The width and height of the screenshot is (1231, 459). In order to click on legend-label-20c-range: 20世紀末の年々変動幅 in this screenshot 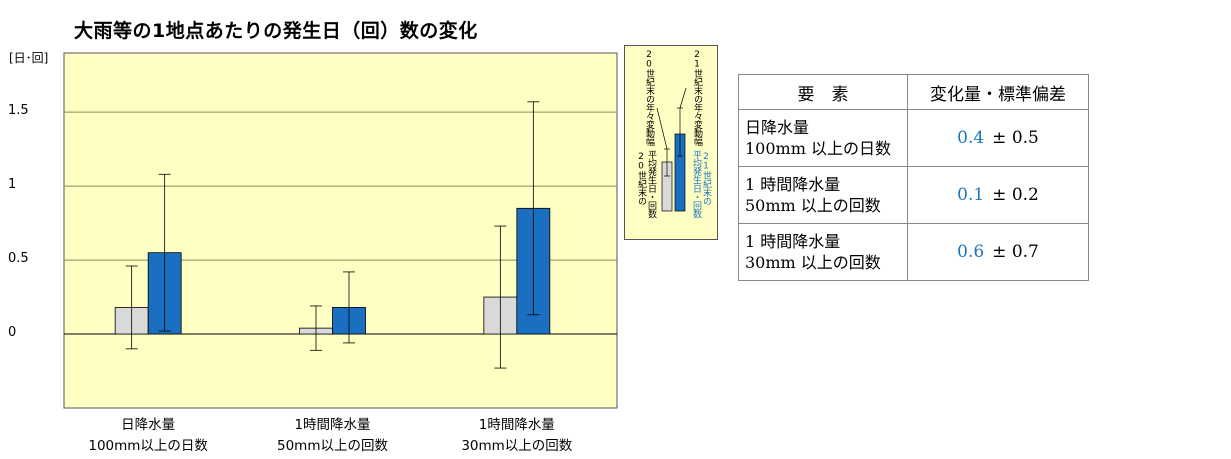, I will do `click(649, 98)`.